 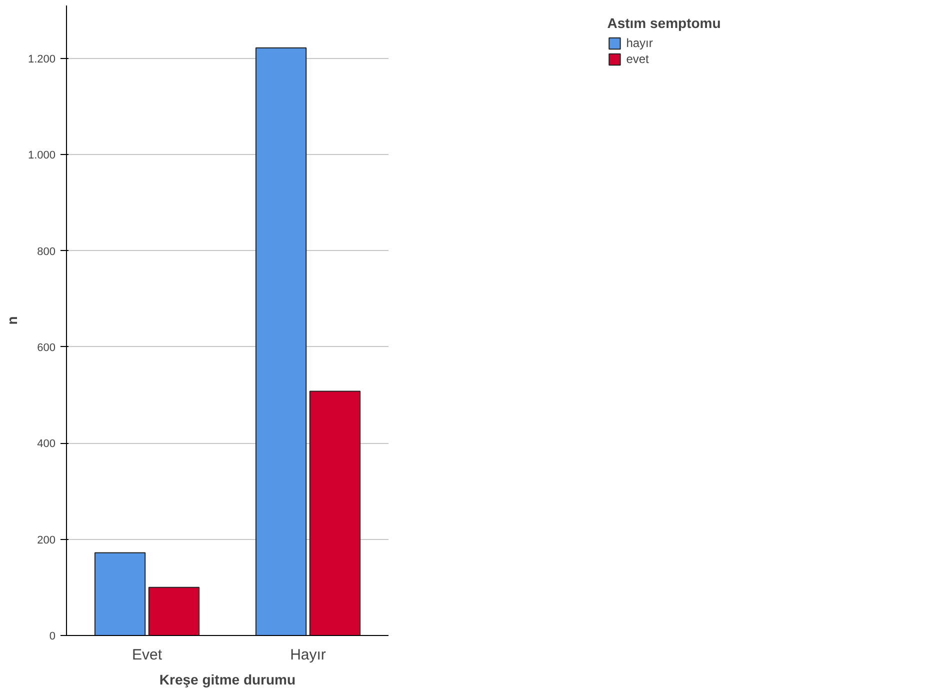 What do you see at coordinates (46, 444) in the screenshot?
I see `y-tick-label: 400` at bounding box center [46, 444].